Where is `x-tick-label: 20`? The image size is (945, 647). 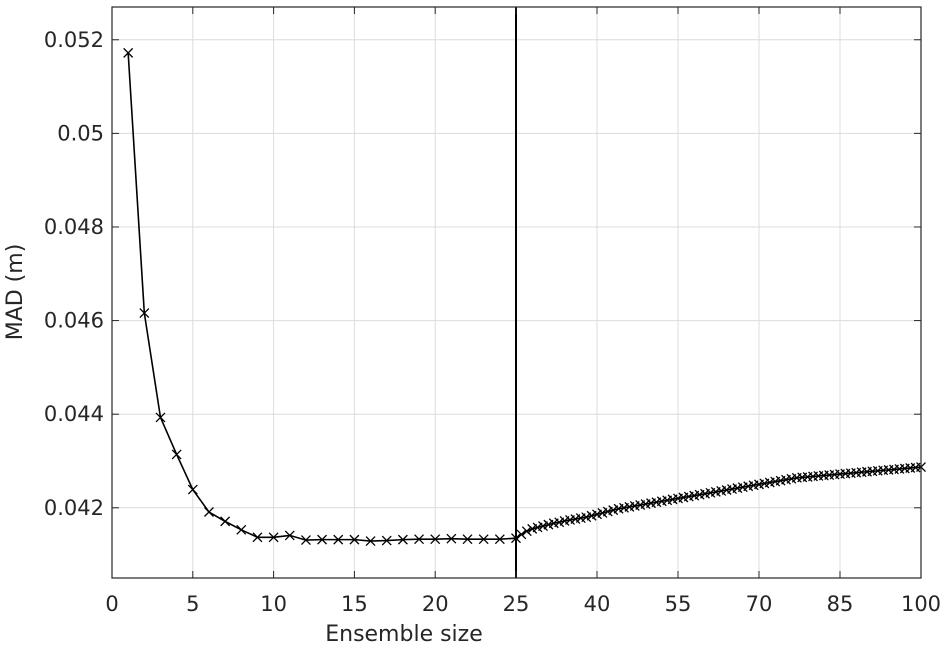 x-tick-label: 20 is located at coordinates (435, 604).